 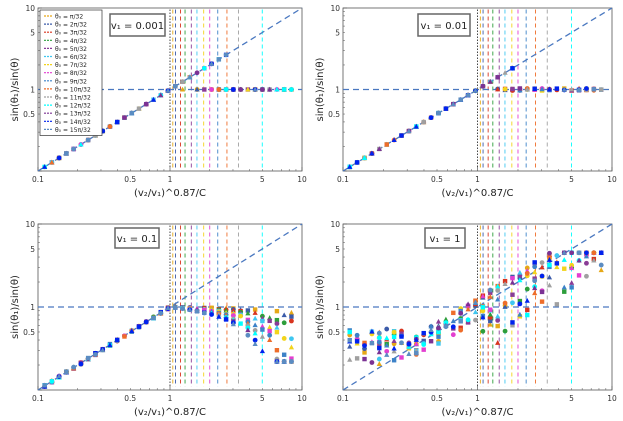 I want to click on legend-entry: θ₀ = 14π/32, so click(x=73, y=122).